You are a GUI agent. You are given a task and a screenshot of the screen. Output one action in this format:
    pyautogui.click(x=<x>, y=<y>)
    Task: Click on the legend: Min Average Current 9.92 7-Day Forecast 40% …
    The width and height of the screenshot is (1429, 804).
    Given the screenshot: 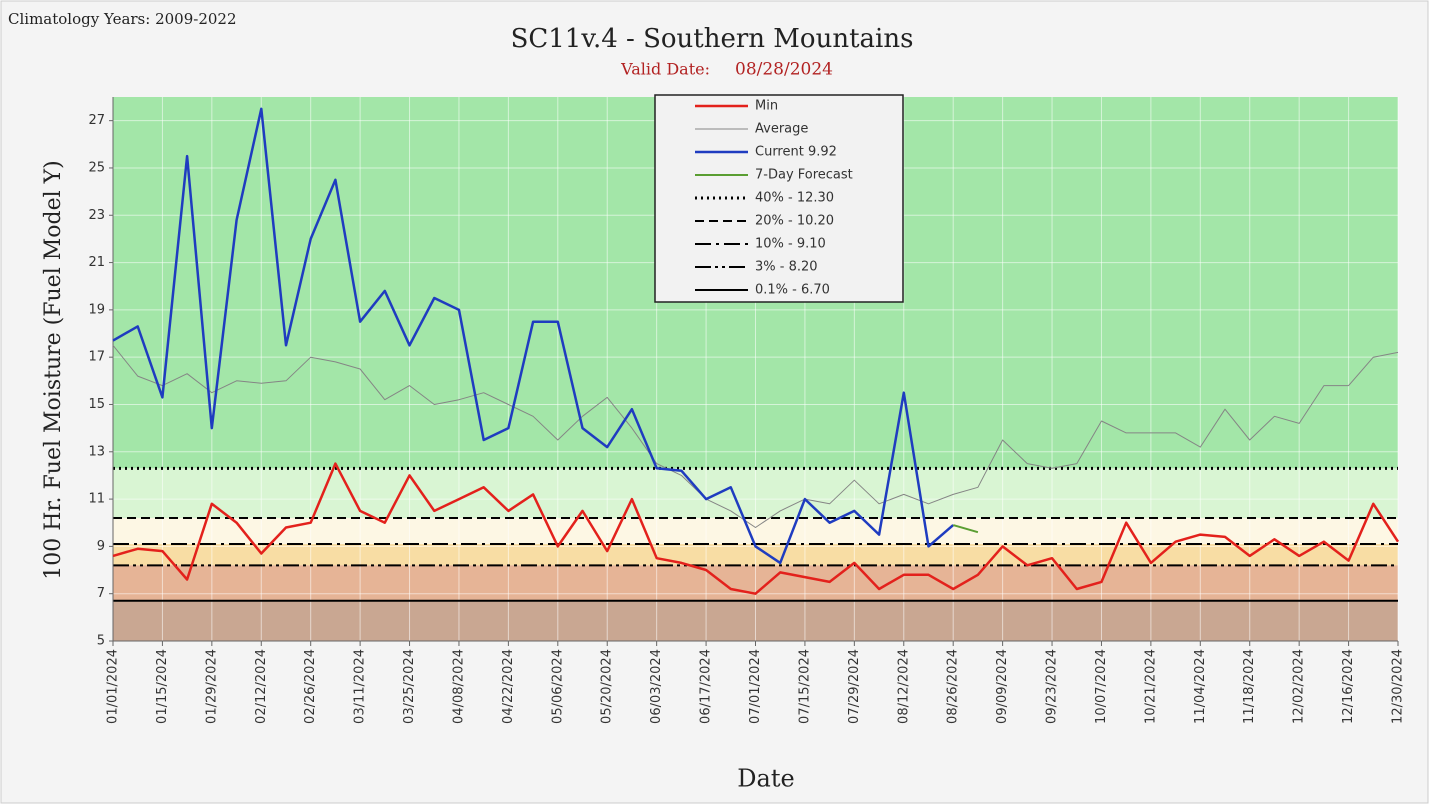 What is the action you would take?
    pyautogui.click(x=779, y=198)
    